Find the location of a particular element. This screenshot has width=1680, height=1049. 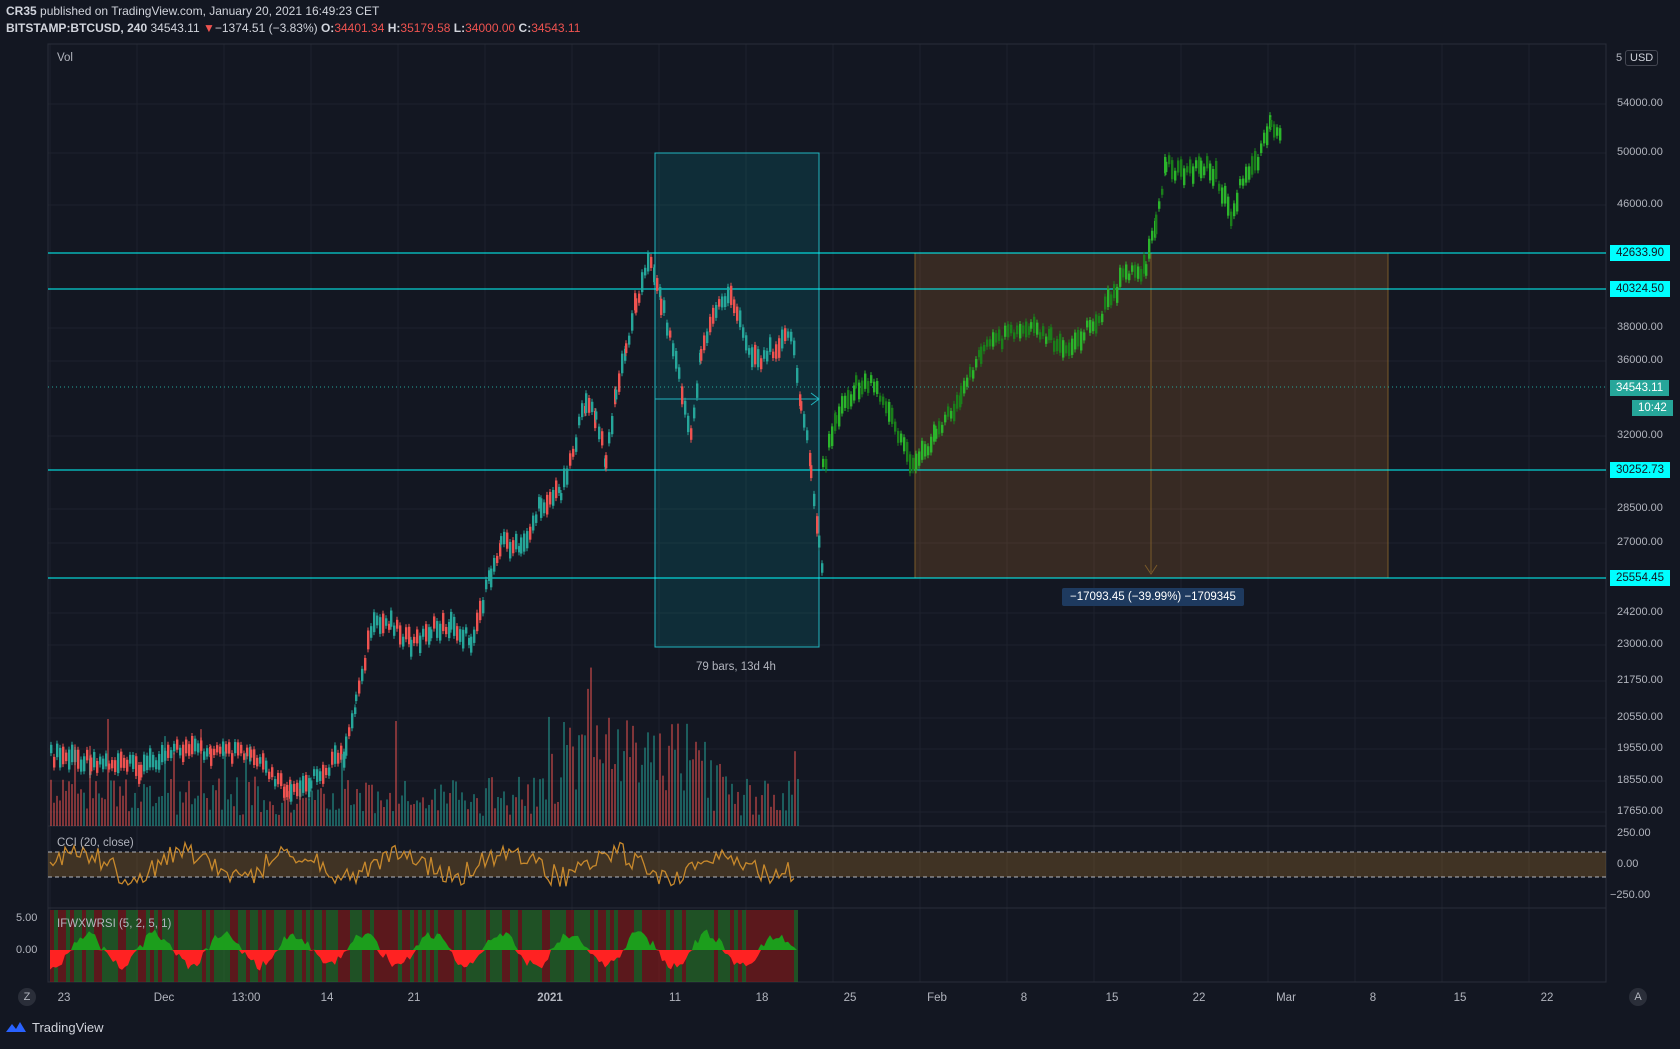

high-label: H: is located at coordinates (394, 28).